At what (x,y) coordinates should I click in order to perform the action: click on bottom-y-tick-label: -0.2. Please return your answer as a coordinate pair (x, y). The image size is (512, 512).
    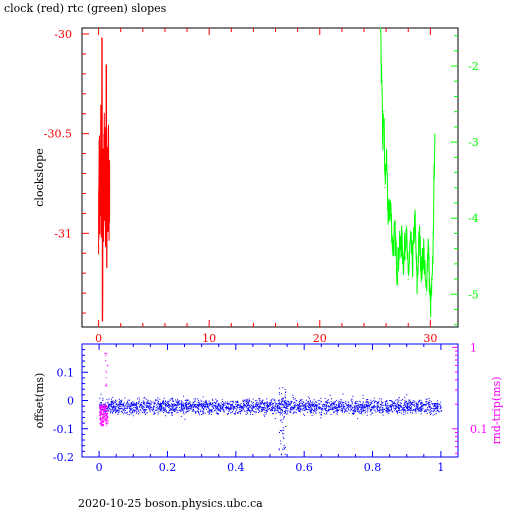
    Looking at the image, I should click on (63, 457).